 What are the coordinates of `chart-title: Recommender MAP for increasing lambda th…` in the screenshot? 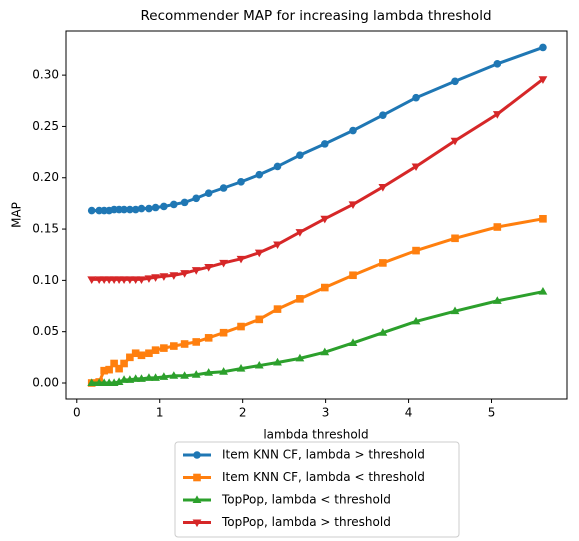 It's located at (315, 16).